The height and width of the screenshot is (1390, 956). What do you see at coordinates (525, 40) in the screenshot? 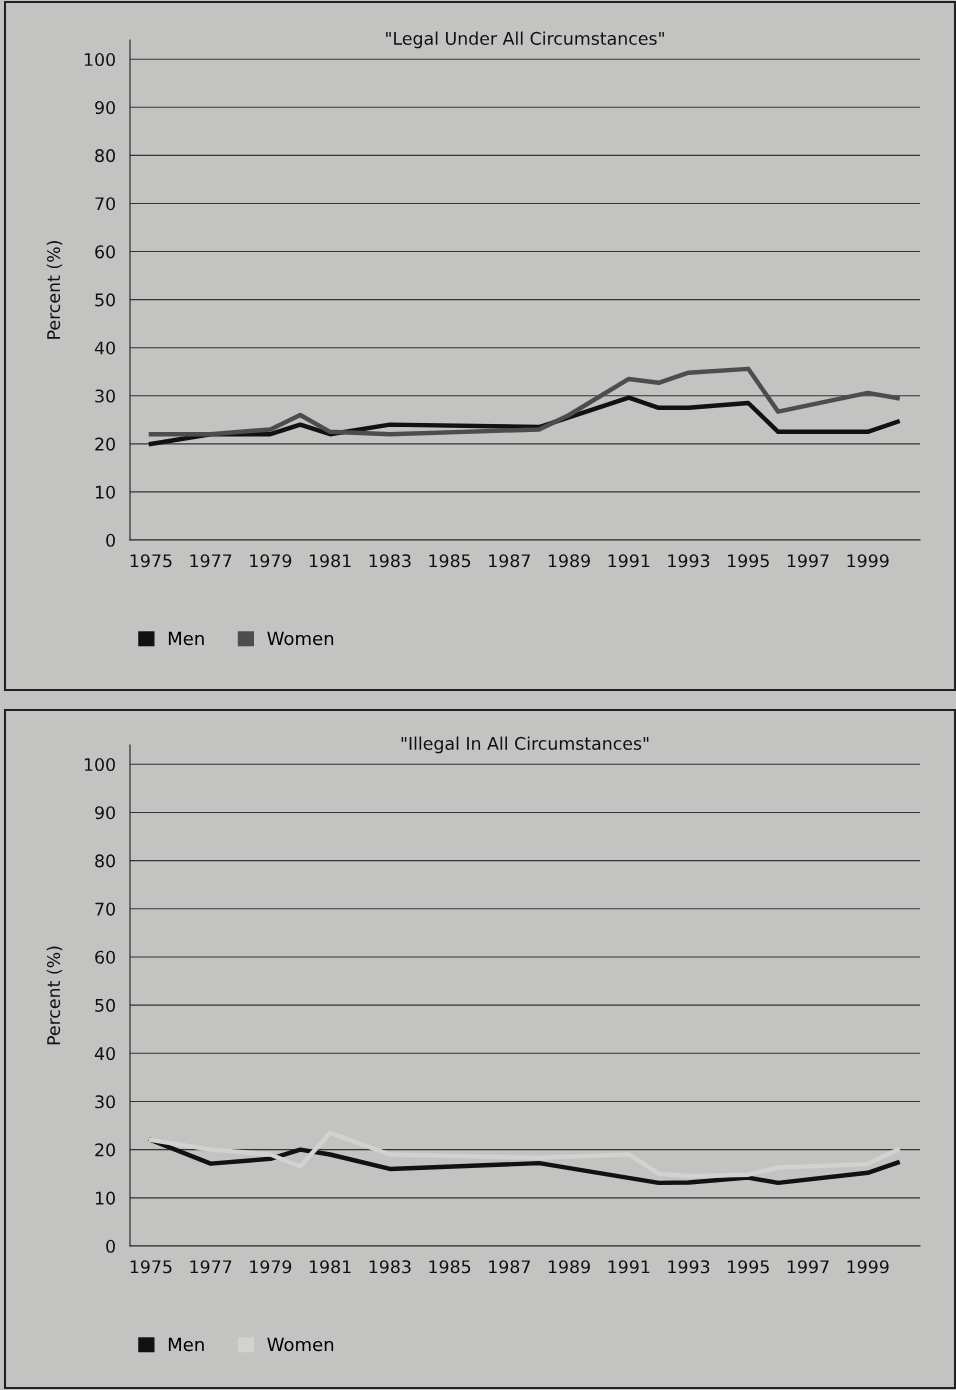
I see `chart-title: "Legal Under All Circumstances"` at bounding box center [525, 40].